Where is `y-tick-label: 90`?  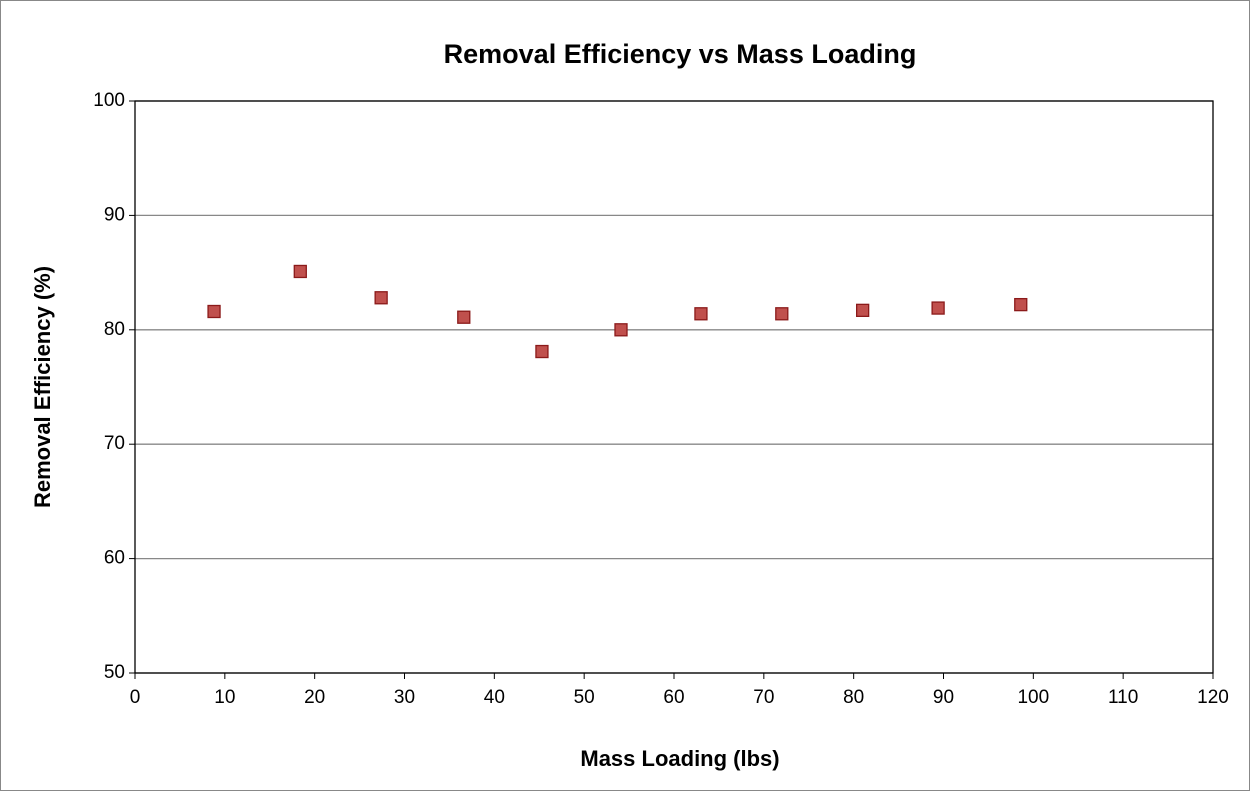 y-tick-label: 90 is located at coordinates (114, 214).